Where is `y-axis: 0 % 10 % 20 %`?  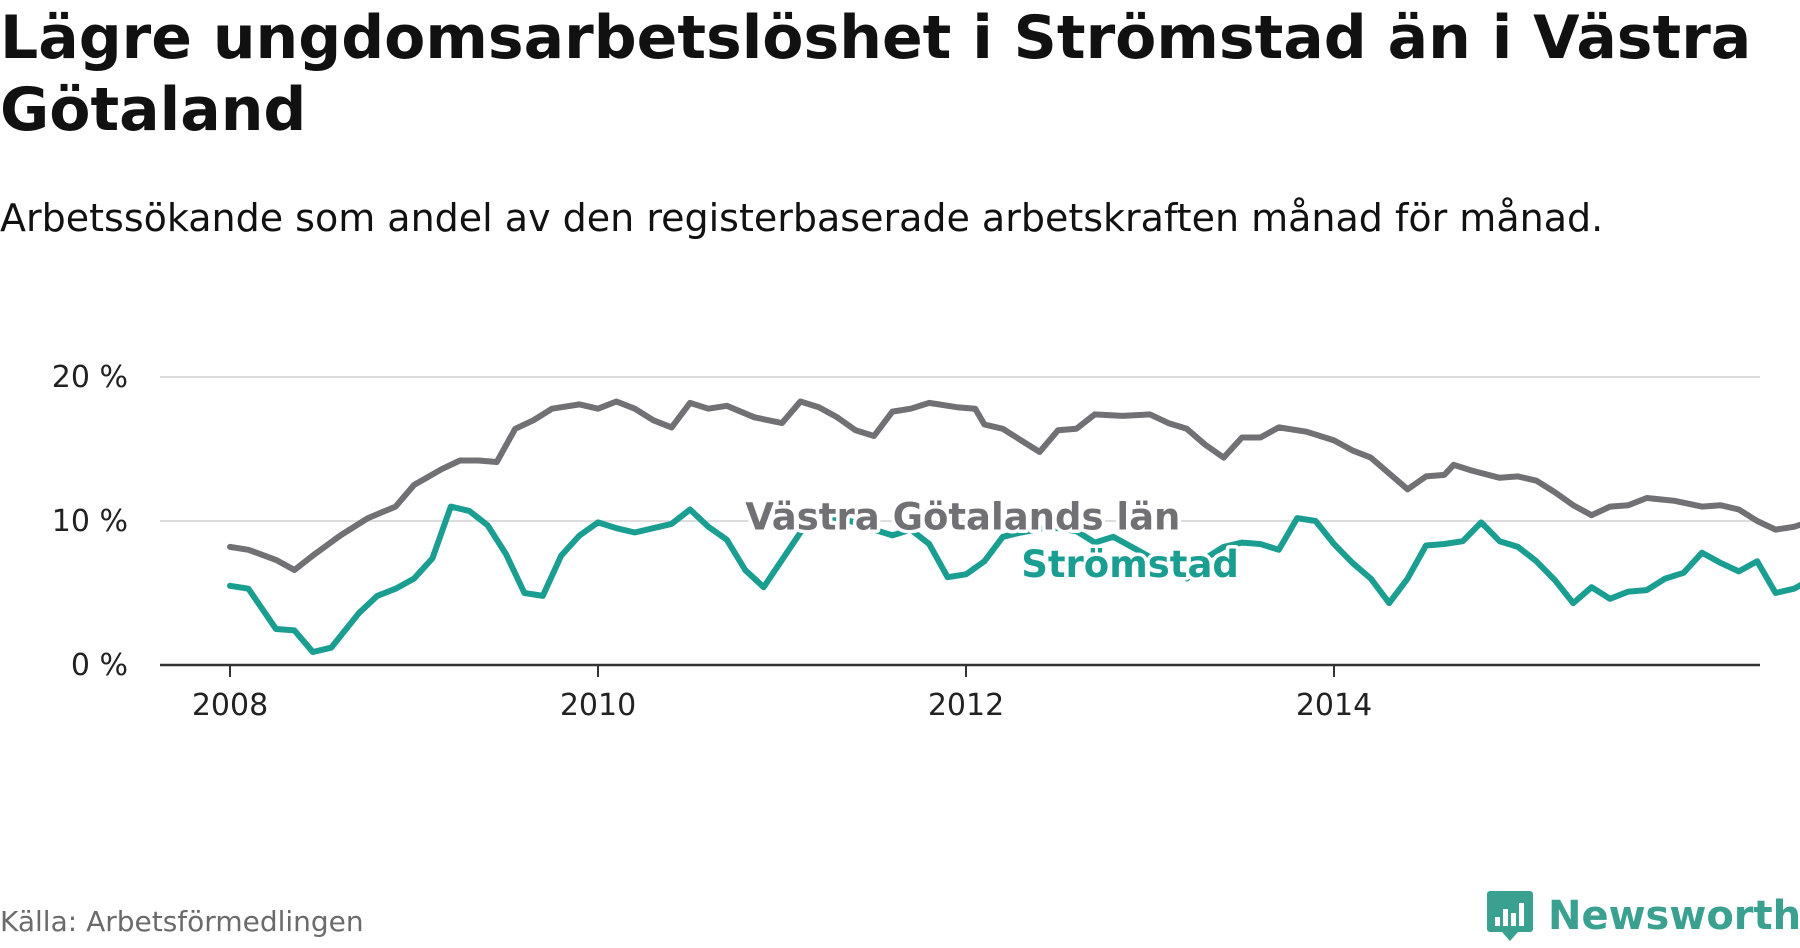
y-axis: 0 % 10 % 20 % is located at coordinates (90, 521).